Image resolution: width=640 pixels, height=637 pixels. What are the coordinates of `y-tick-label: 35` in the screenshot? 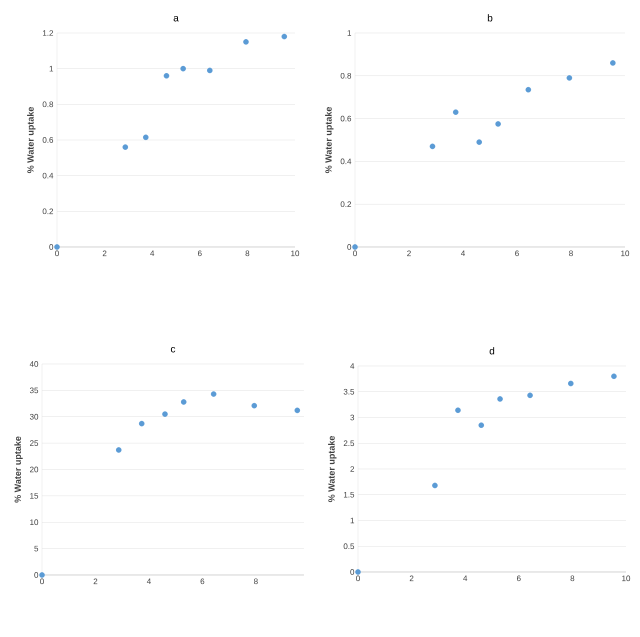 It's located at (34, 391).